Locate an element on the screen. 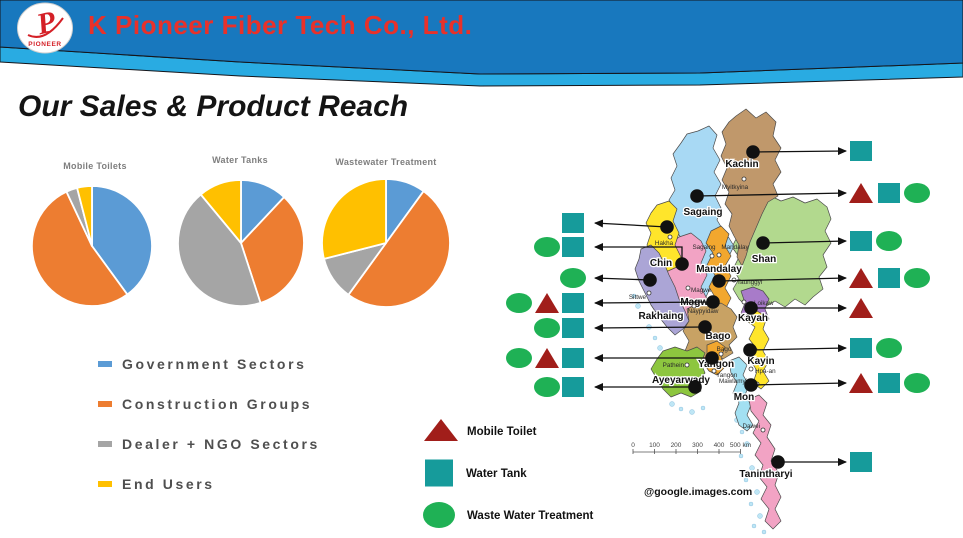 Image resolution: width=963 pixels, height=538 pixels. city-dot-mandalay_city is located at coordinates (719, 255).